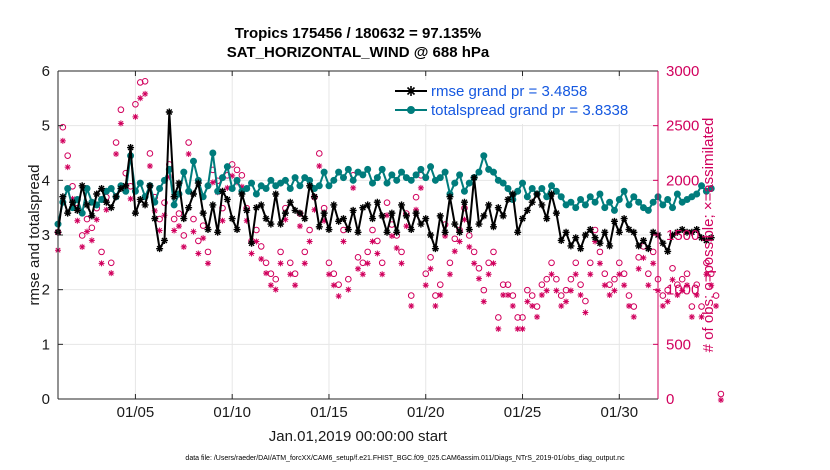 The image size is (830, 470). What do you see at coordinates (620, 412) in the screenshot?
I see `x-tick-label: 01/30` at bounding box center [620, 412].